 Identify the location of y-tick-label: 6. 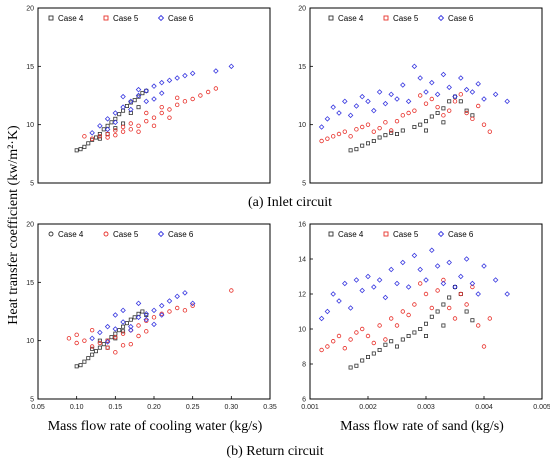
(304, 400).